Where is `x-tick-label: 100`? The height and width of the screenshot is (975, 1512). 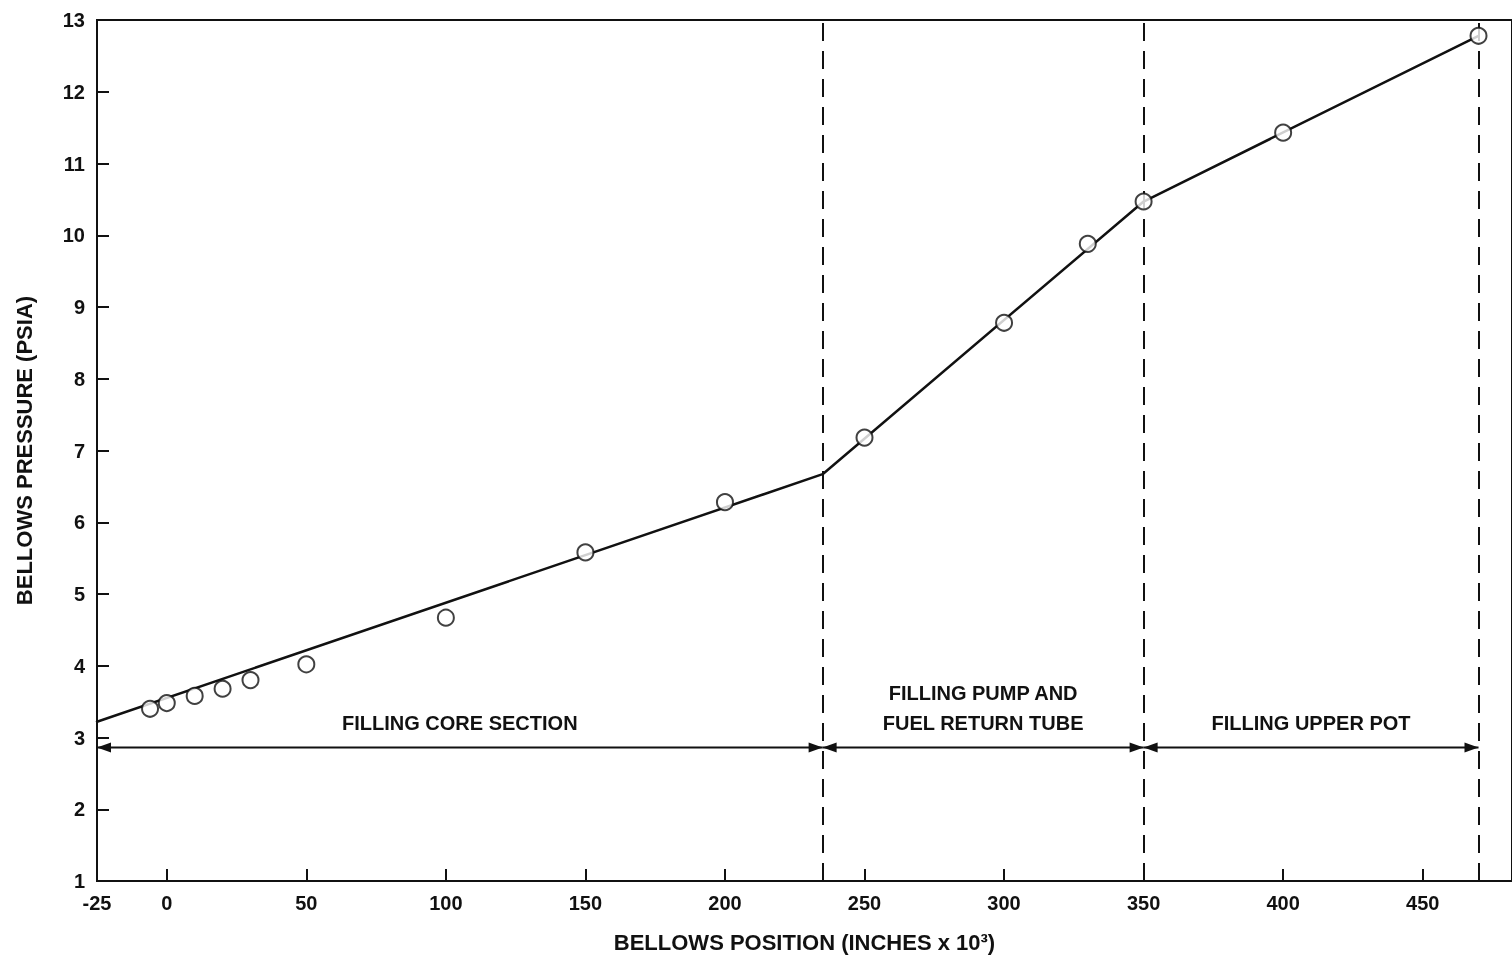
x-tick-label: 100 is located at coordinates (446, 903).